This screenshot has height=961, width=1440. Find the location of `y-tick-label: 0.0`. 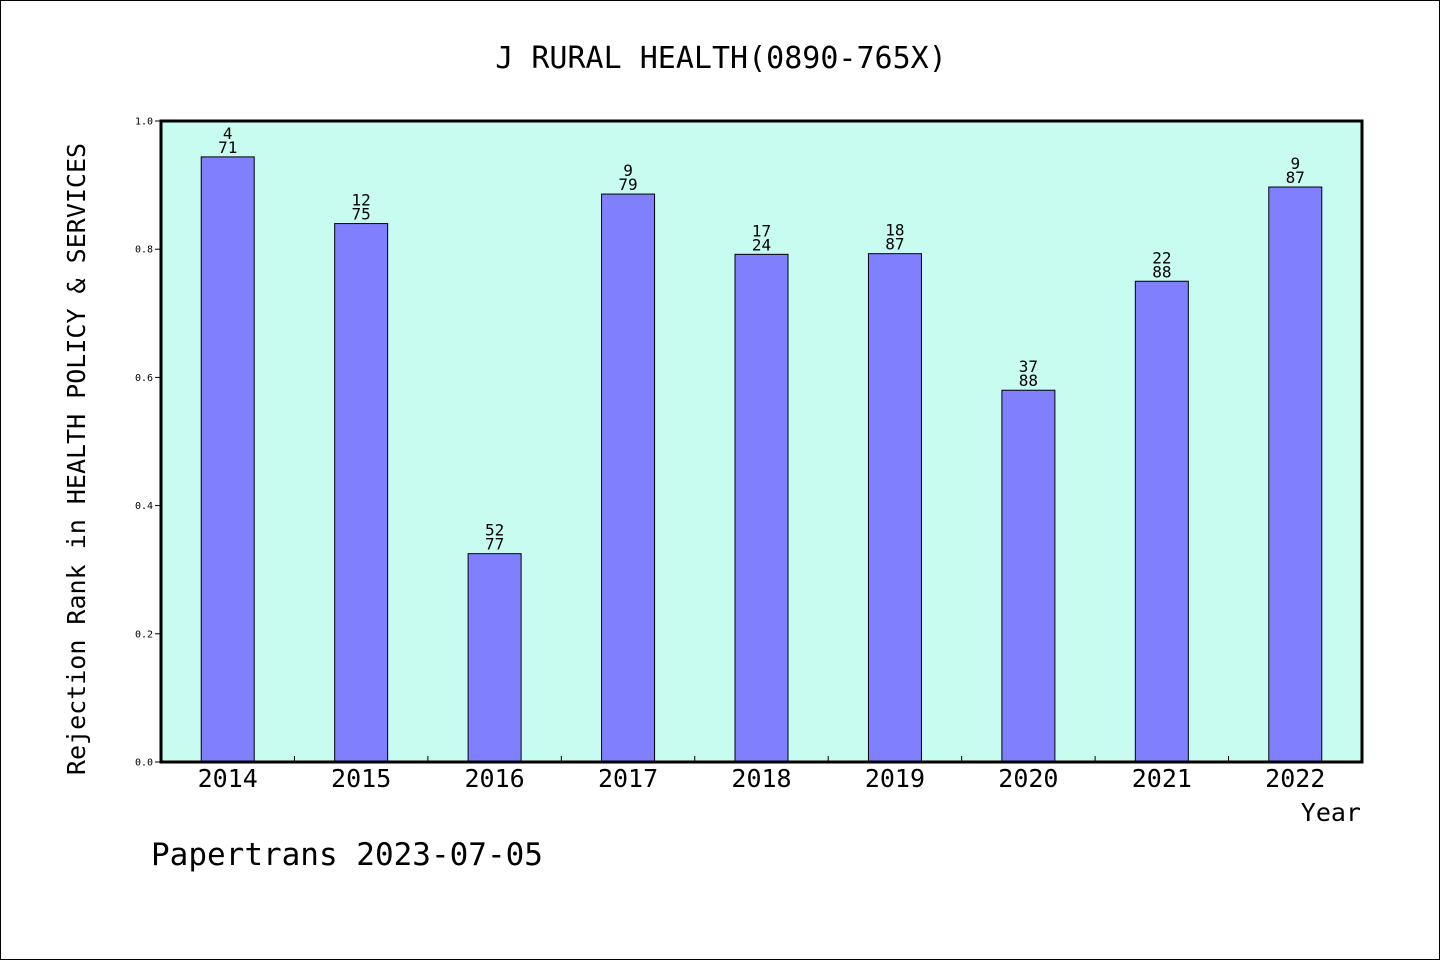

y-tick-label: 0.0 is located at coordinates (144, 763).